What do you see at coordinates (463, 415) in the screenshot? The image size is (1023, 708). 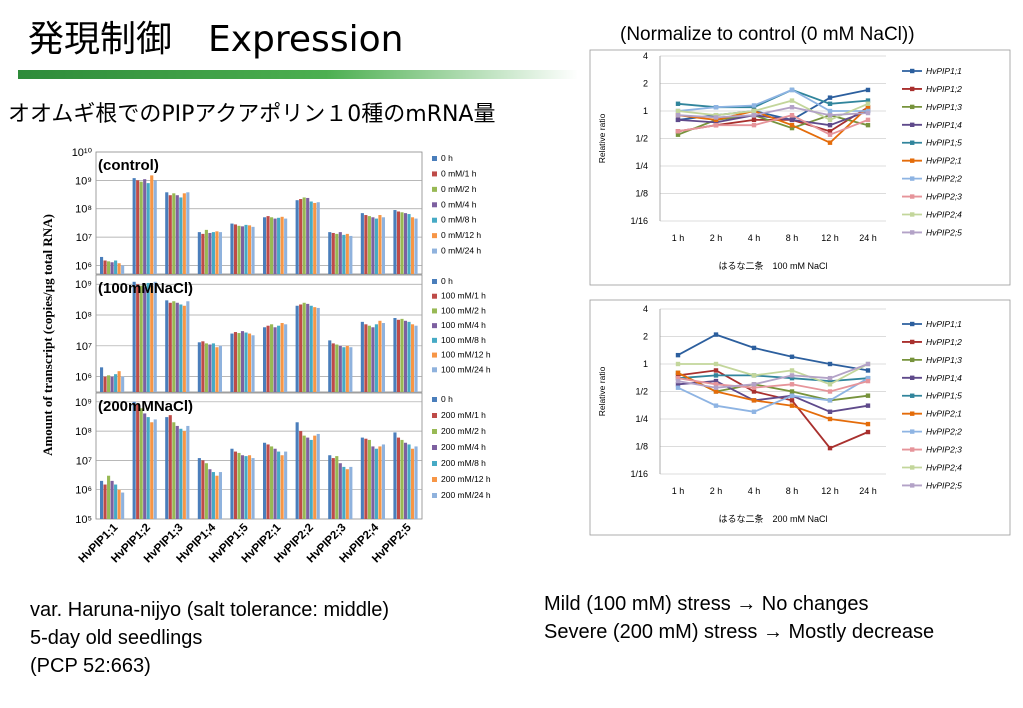 I see `legend-label: 200 mM/1 h` at bounding box center [463, 415].